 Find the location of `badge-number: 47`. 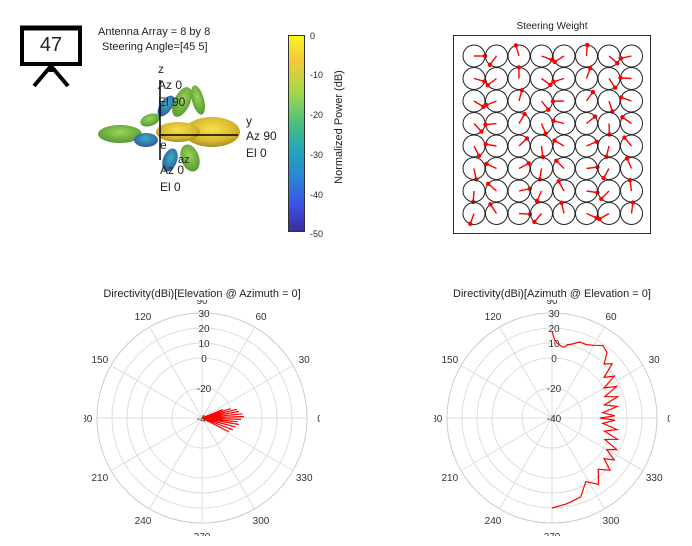

badge-number: 47 is located at coordinates (51, 45).